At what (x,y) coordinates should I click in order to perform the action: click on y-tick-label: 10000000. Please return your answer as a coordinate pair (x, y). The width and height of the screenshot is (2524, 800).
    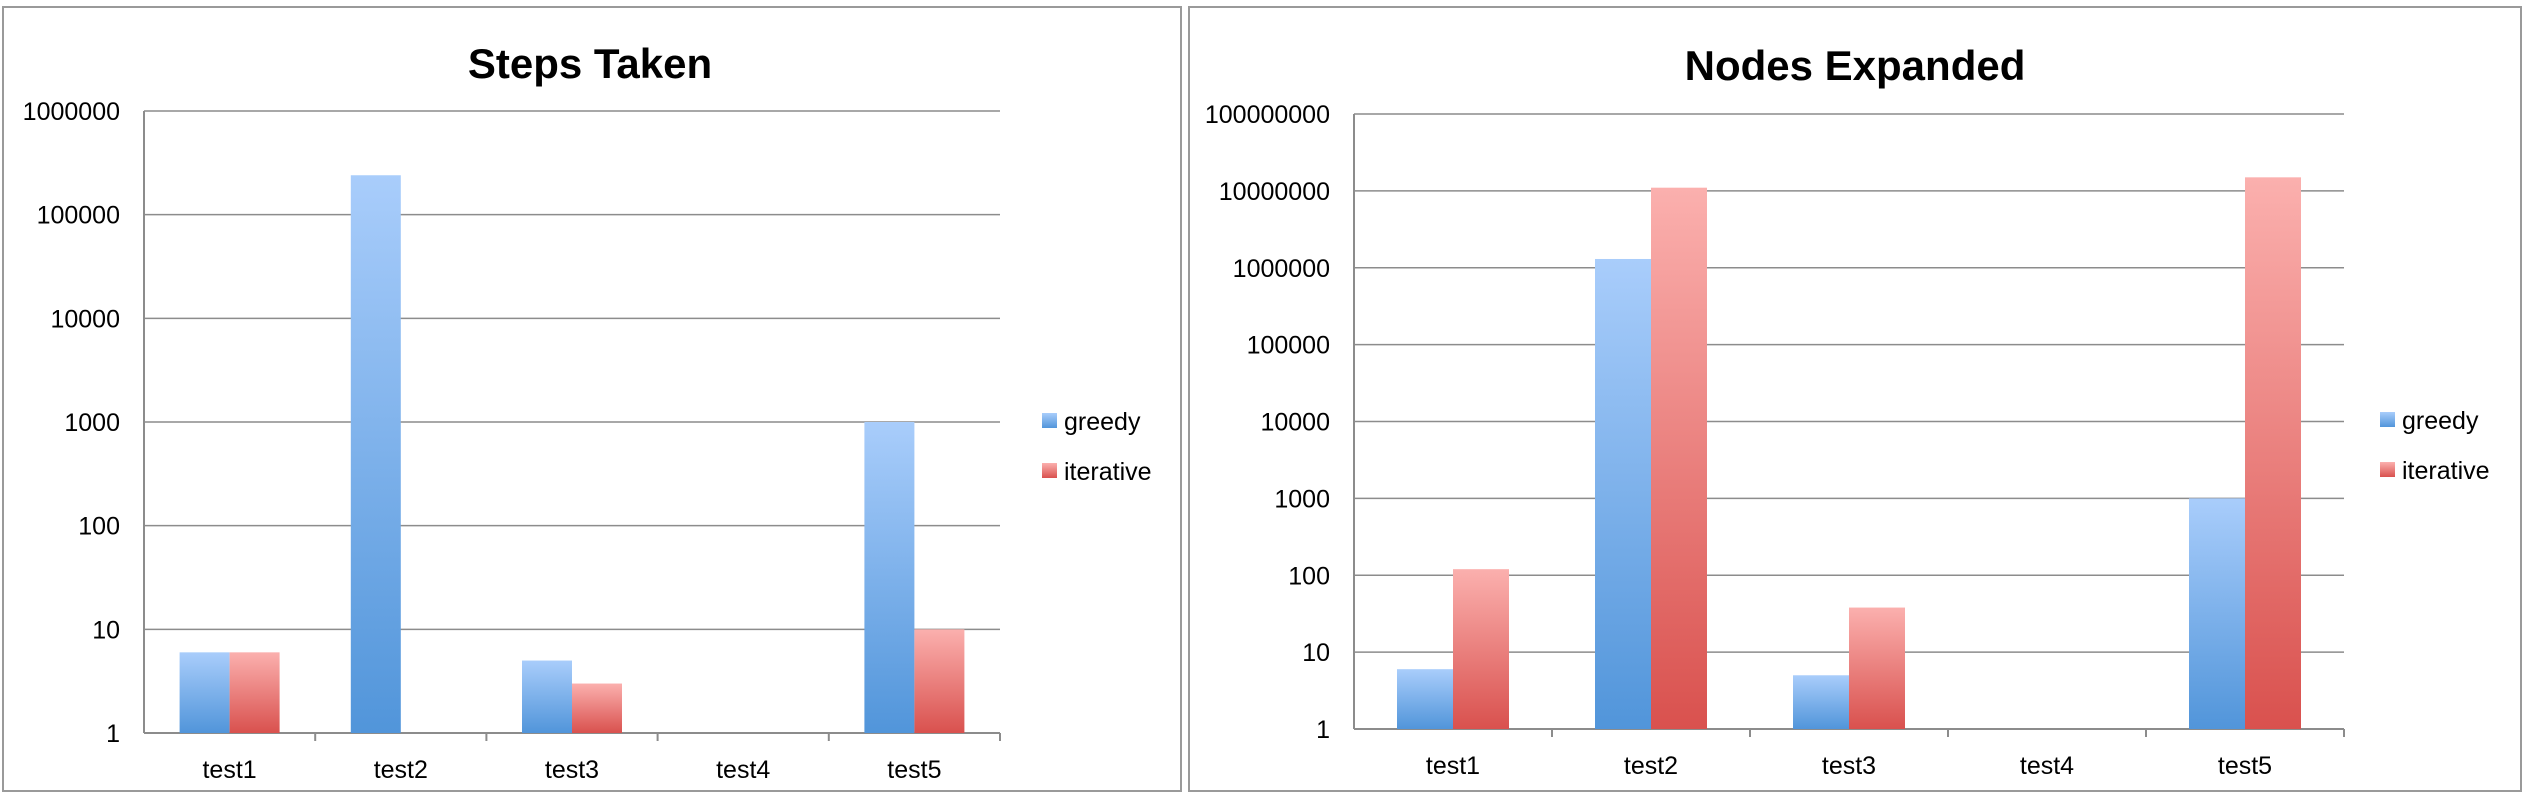
    Looking at the image, I should click on (1274, 192).